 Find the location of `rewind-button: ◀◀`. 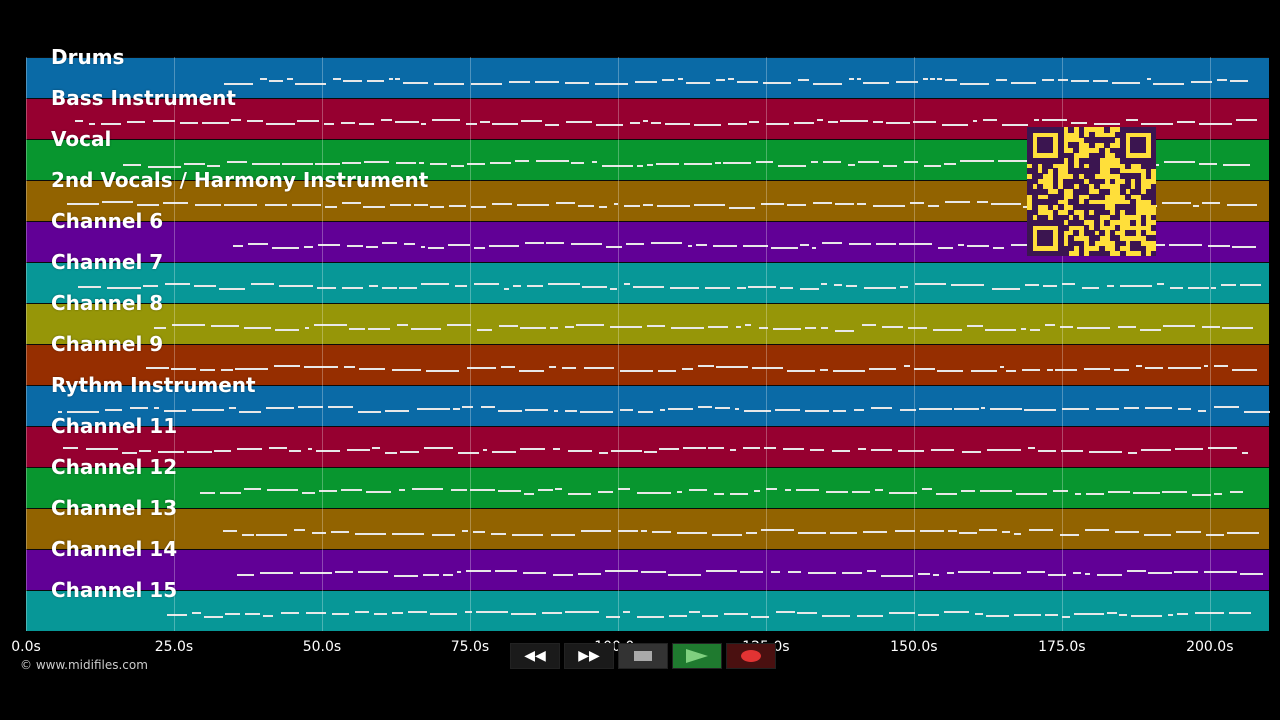

rewind-button: ◀◀ is located at coordinates (535, 656).